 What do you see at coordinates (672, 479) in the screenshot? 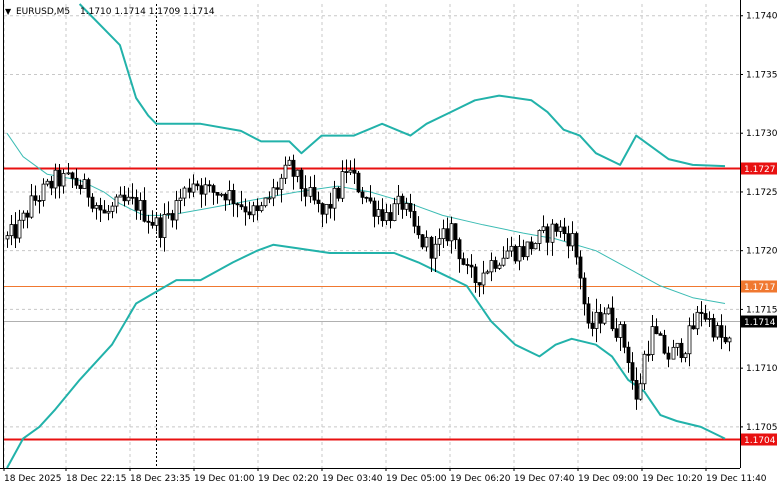
I see `x-tick-label: 19 Dec 10:20` at bounding box center [672, 479].